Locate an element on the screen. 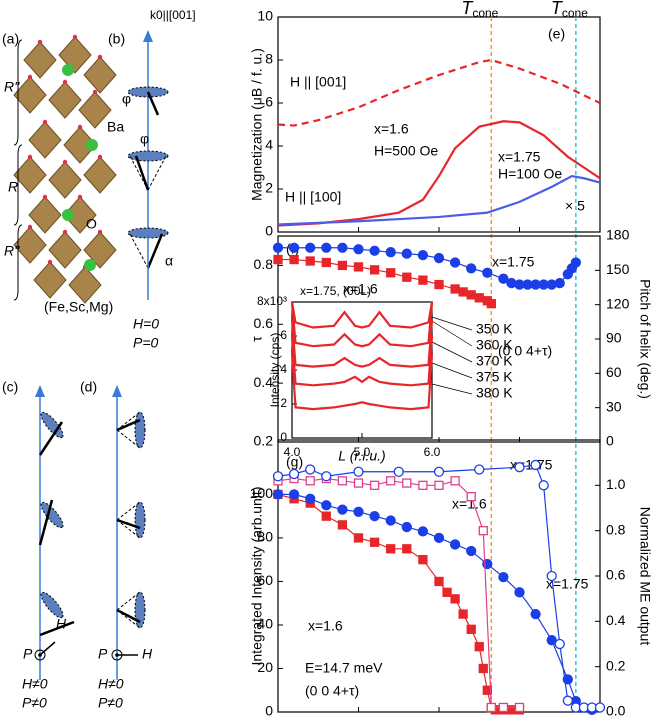 The height and width of the screenshot is (719, 658). y2-tick-label: 0.0 is located at coordinates (616, 711).